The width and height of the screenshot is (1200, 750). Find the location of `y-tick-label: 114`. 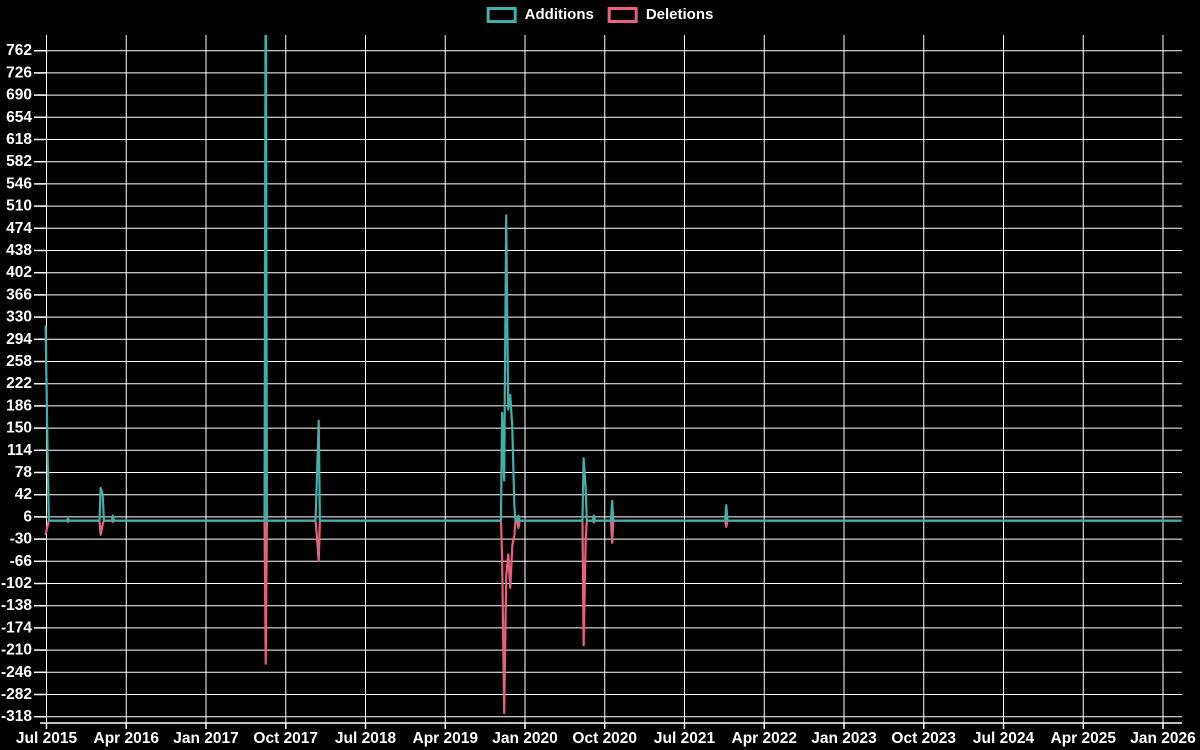

y-tick-label: 114 is located at coordinates (19, 450).